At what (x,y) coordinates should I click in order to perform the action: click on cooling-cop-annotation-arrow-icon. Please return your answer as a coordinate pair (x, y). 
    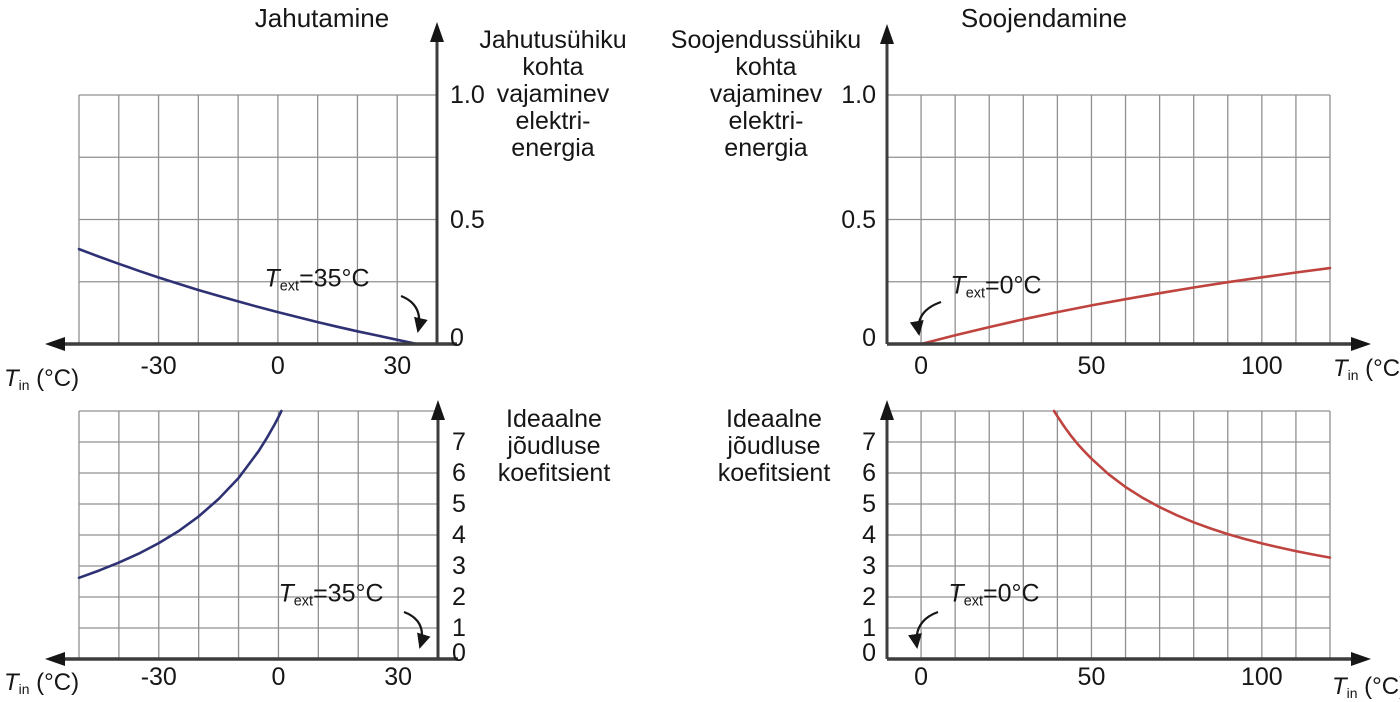
    Looking at the image, I should click on (417, 629).